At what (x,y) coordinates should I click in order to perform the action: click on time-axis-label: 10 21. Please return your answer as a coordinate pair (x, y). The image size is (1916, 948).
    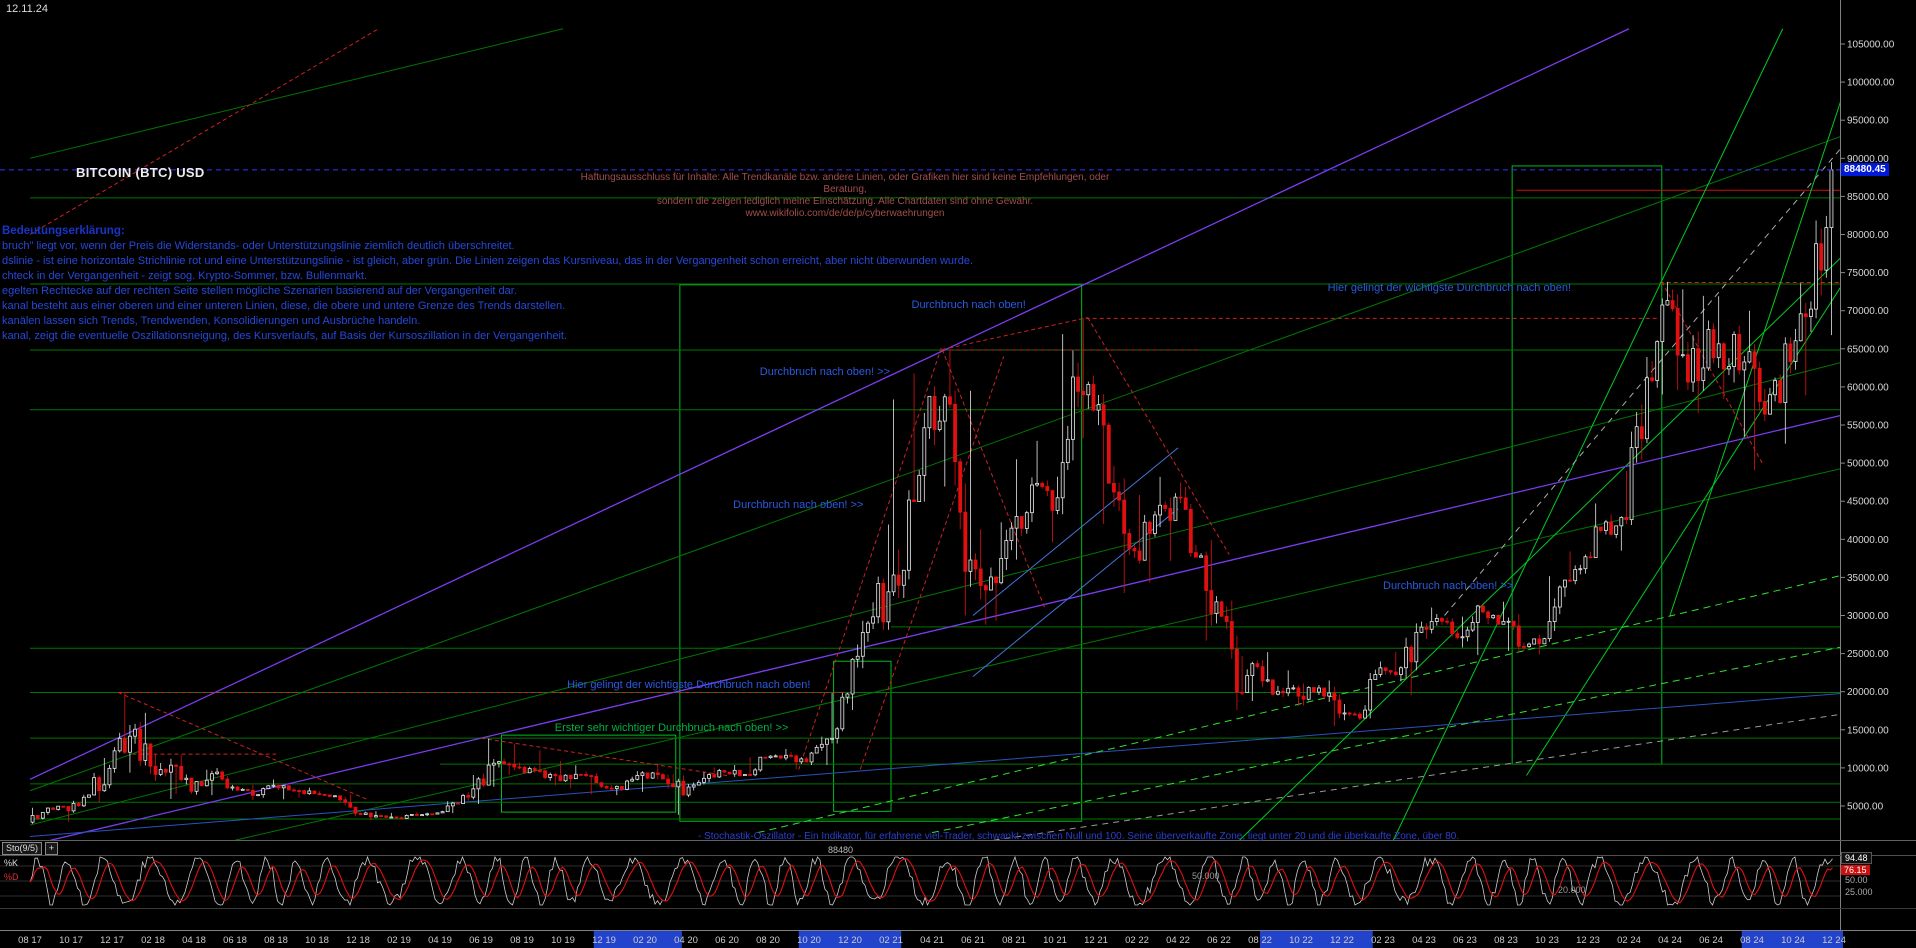
    Looking at the image, I should click on (1055, 940).